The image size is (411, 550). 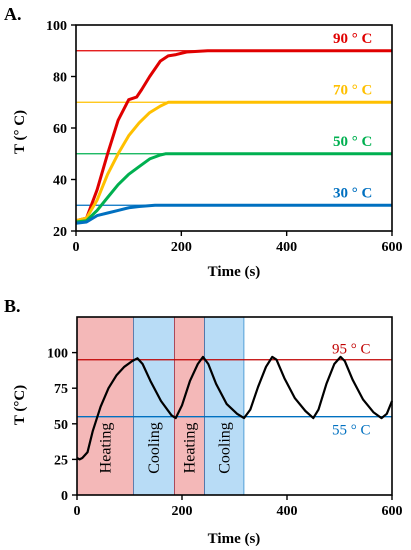 What do you see at coordinates (352, 142) in the screenshot?
I see `panel-a-series-label-2: 50 ° C` at bounding box center [352, 142].